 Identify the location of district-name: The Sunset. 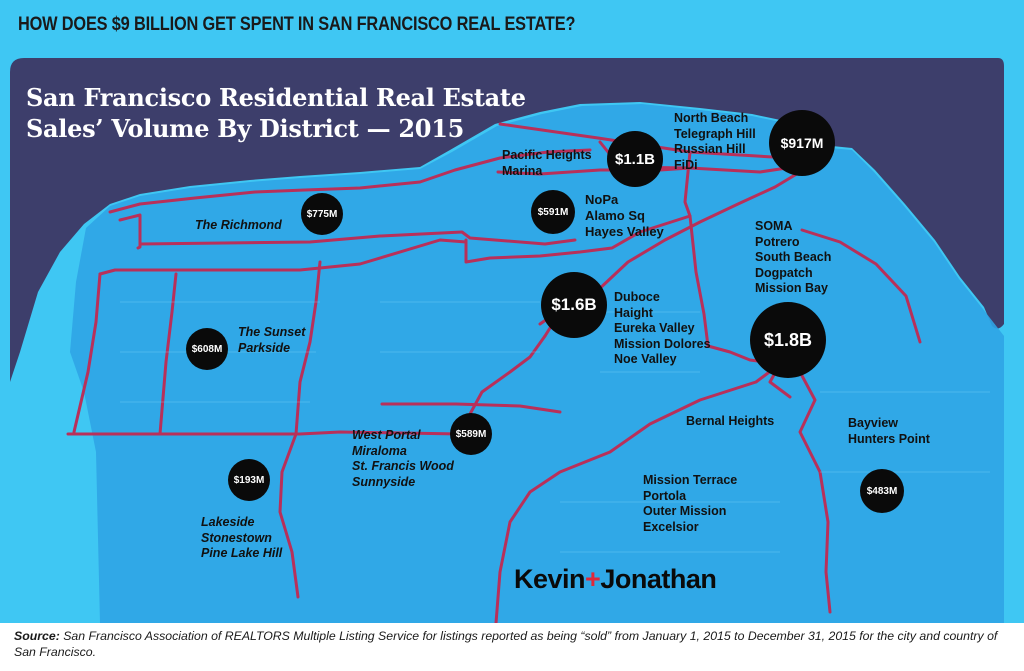
(272, 332).